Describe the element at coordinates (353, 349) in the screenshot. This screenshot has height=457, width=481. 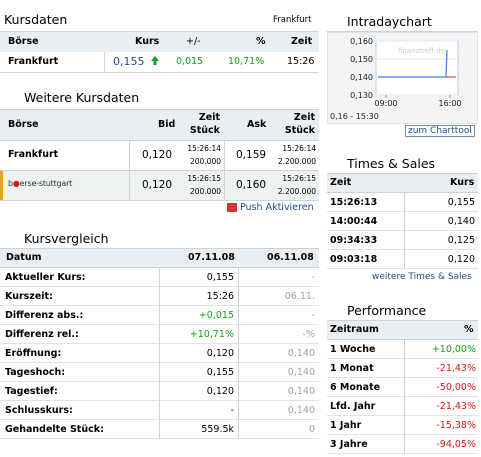
I see `row-period: 1 Woche` at that location.